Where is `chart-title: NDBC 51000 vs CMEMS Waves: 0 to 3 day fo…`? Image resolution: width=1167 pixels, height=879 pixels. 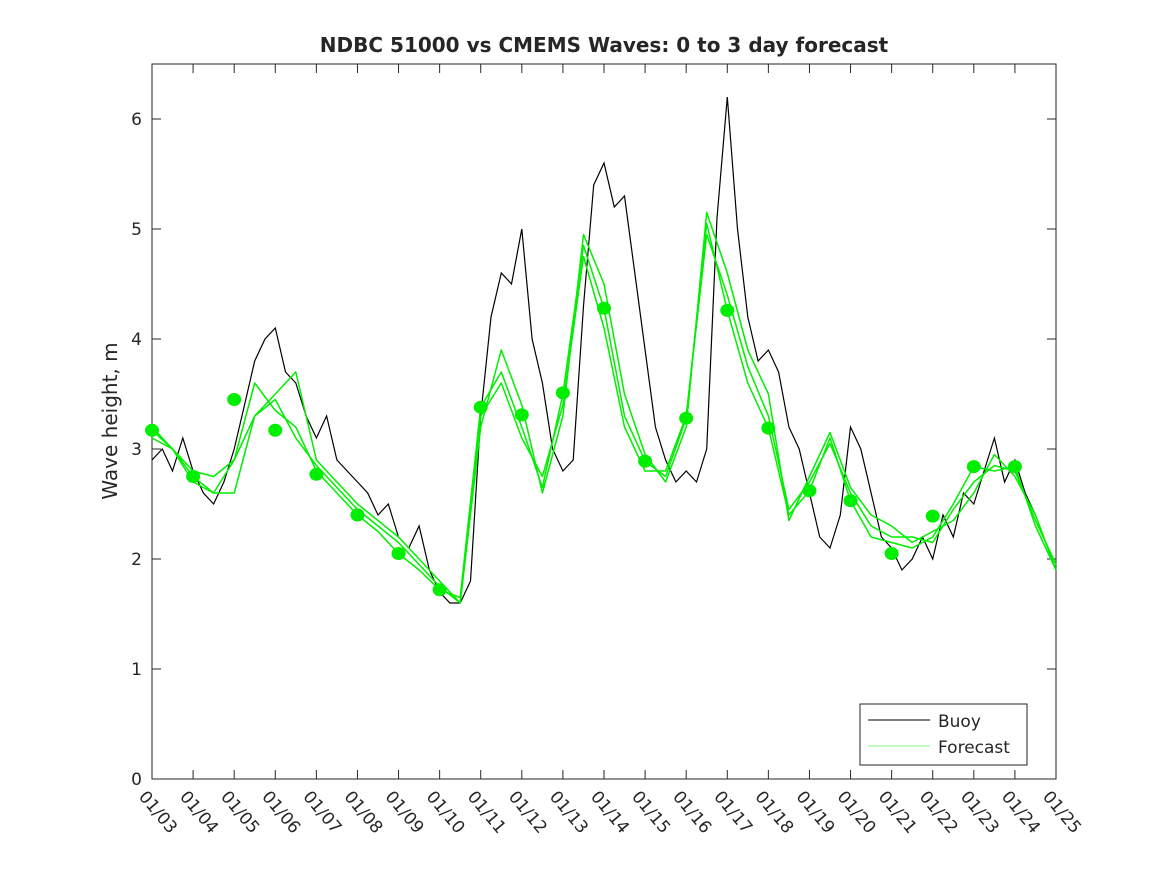
chart-title: NDBC 51000 vs CMEMS Waves: 0 to 3 day fo… is located at coordinates (604, 45).